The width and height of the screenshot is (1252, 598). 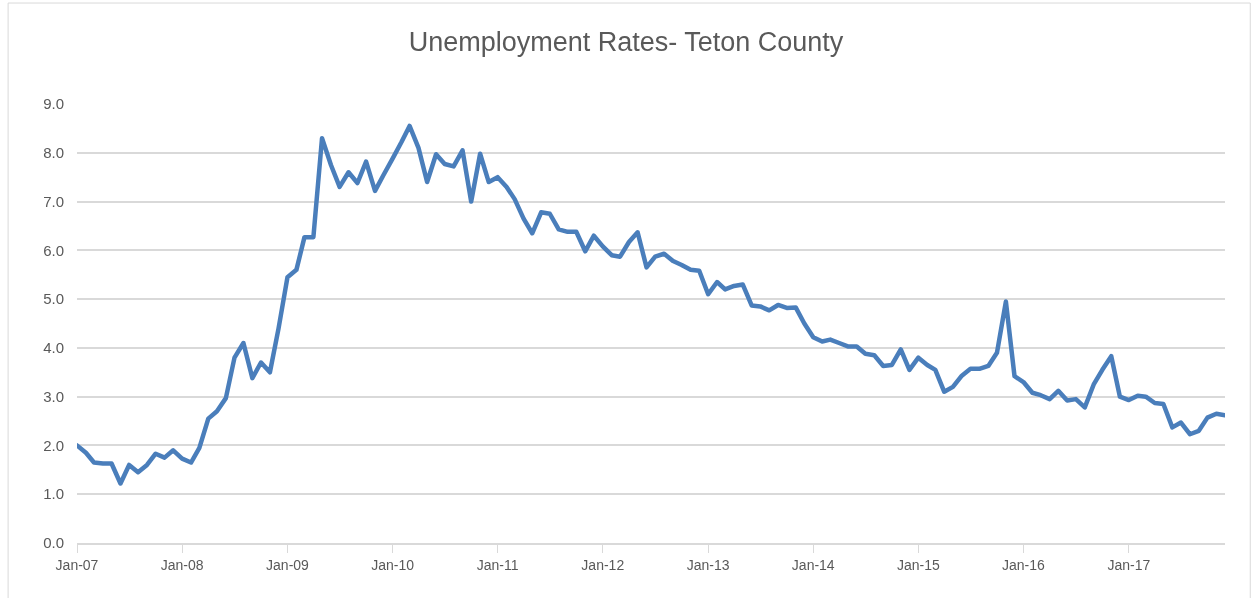 What do you see at coordinates (918, 564) in the screenshot?
I see `x-tick-label: Jan-15` at bounding box center [918, 564].